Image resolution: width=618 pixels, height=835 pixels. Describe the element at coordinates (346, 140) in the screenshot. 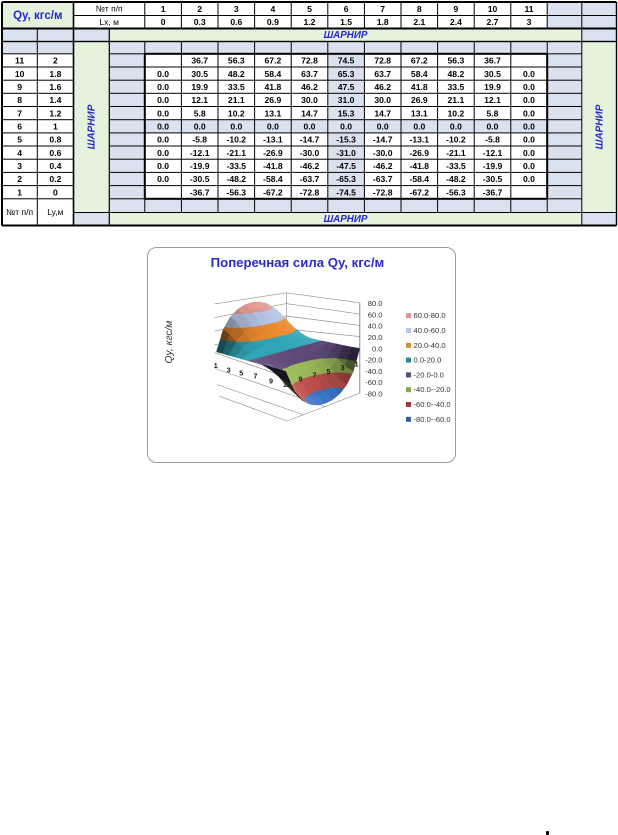

I see `svg-text: -15.3` at that location.